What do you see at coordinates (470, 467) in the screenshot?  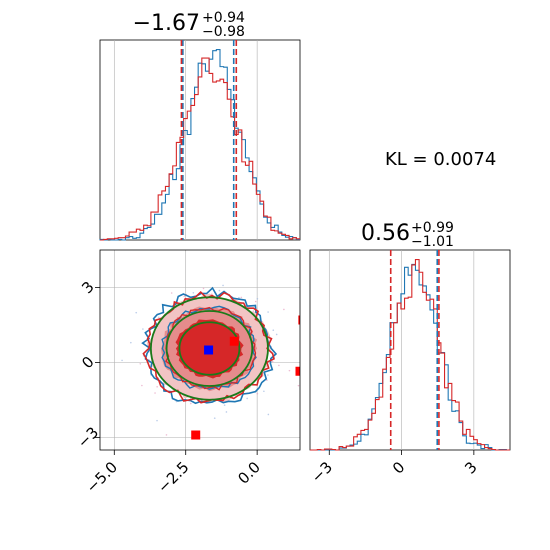 I see `x-tick-label: 3` at bounding box center [470, 467].